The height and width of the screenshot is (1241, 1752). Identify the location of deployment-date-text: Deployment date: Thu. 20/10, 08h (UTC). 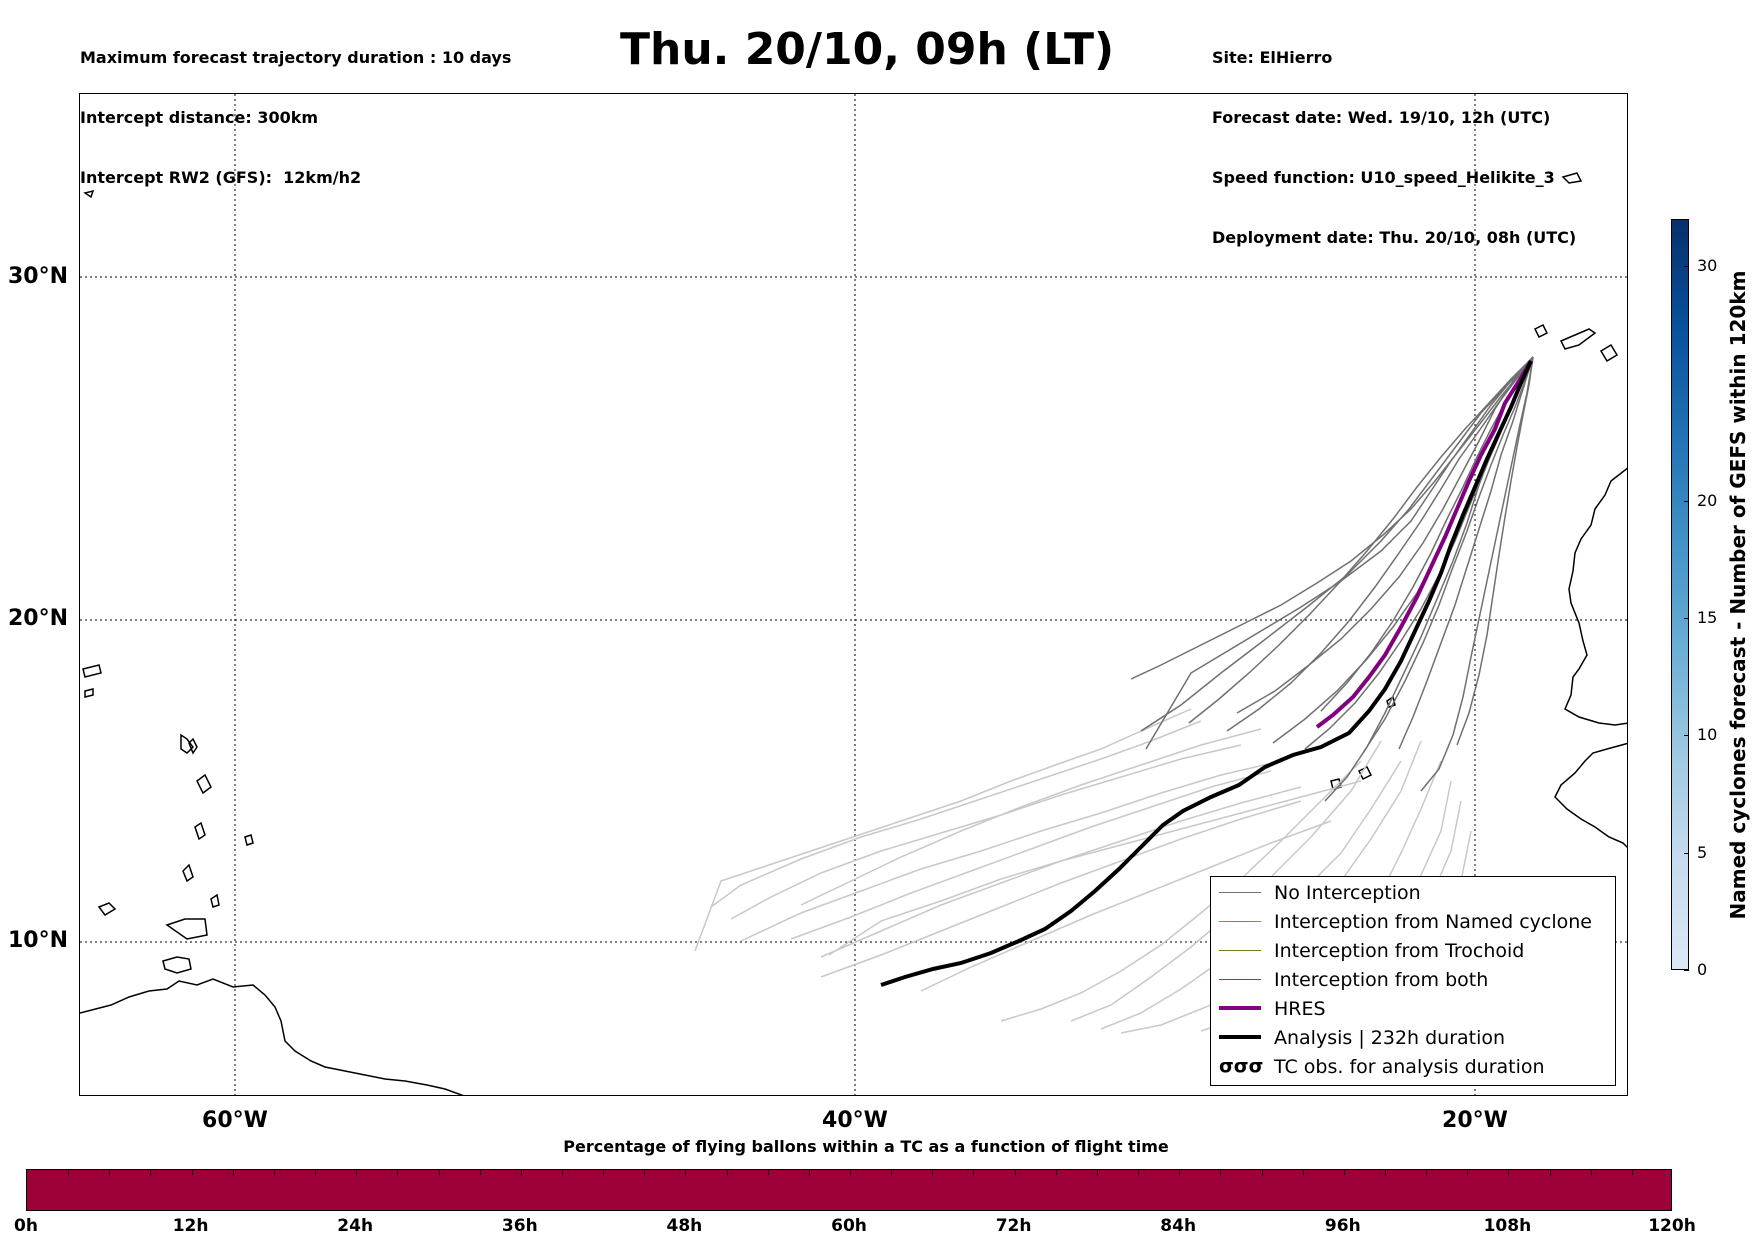
(1394, 237).